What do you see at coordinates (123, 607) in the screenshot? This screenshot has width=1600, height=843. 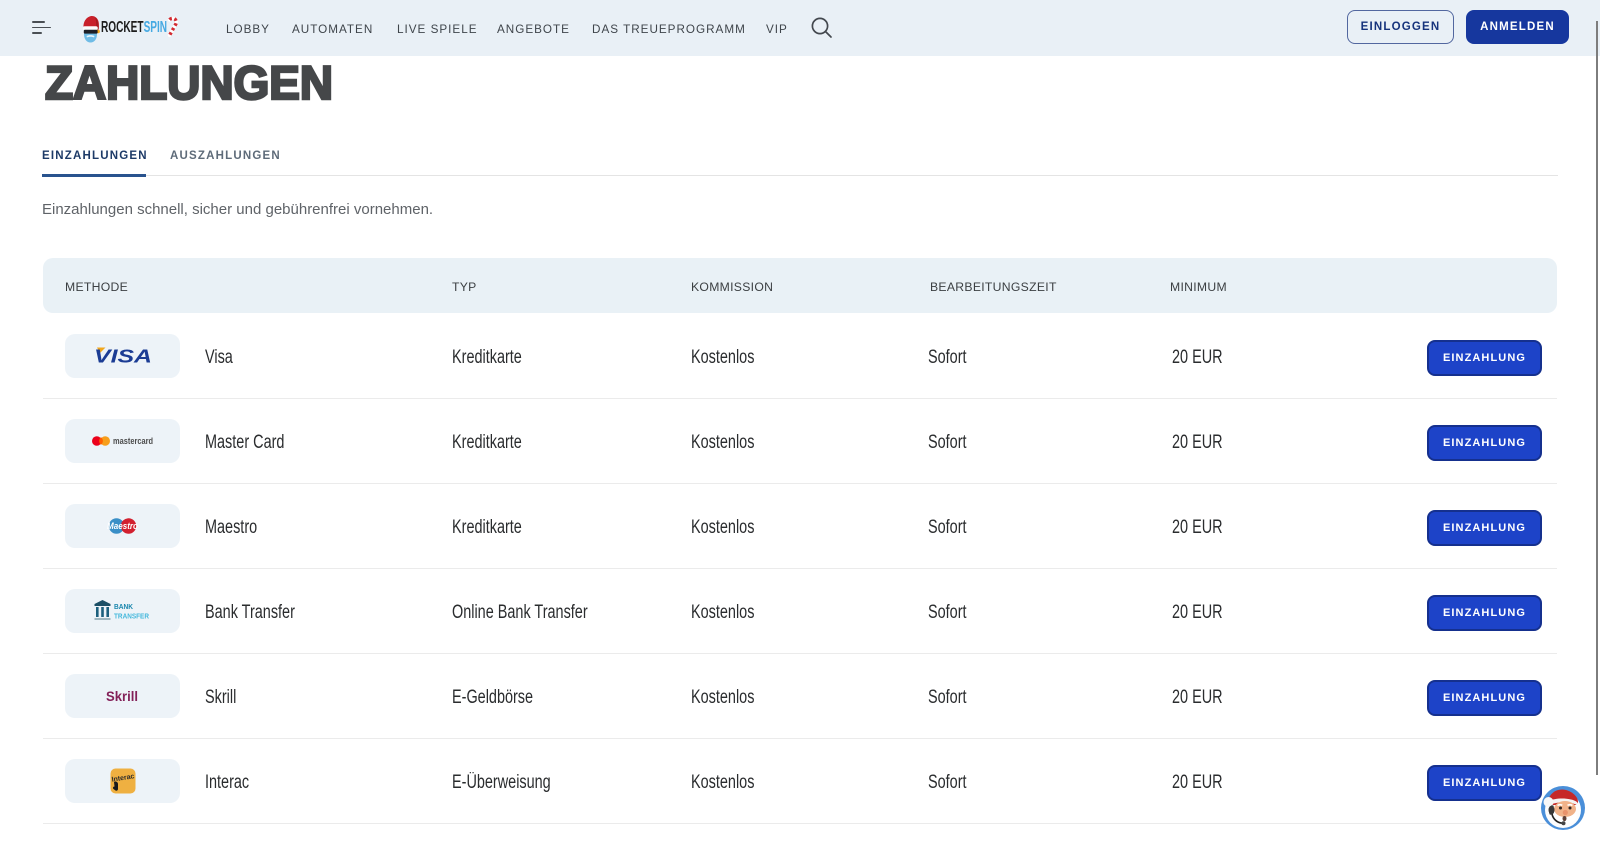 I see `svg-text: BANK` at bounding box center [123, 607].